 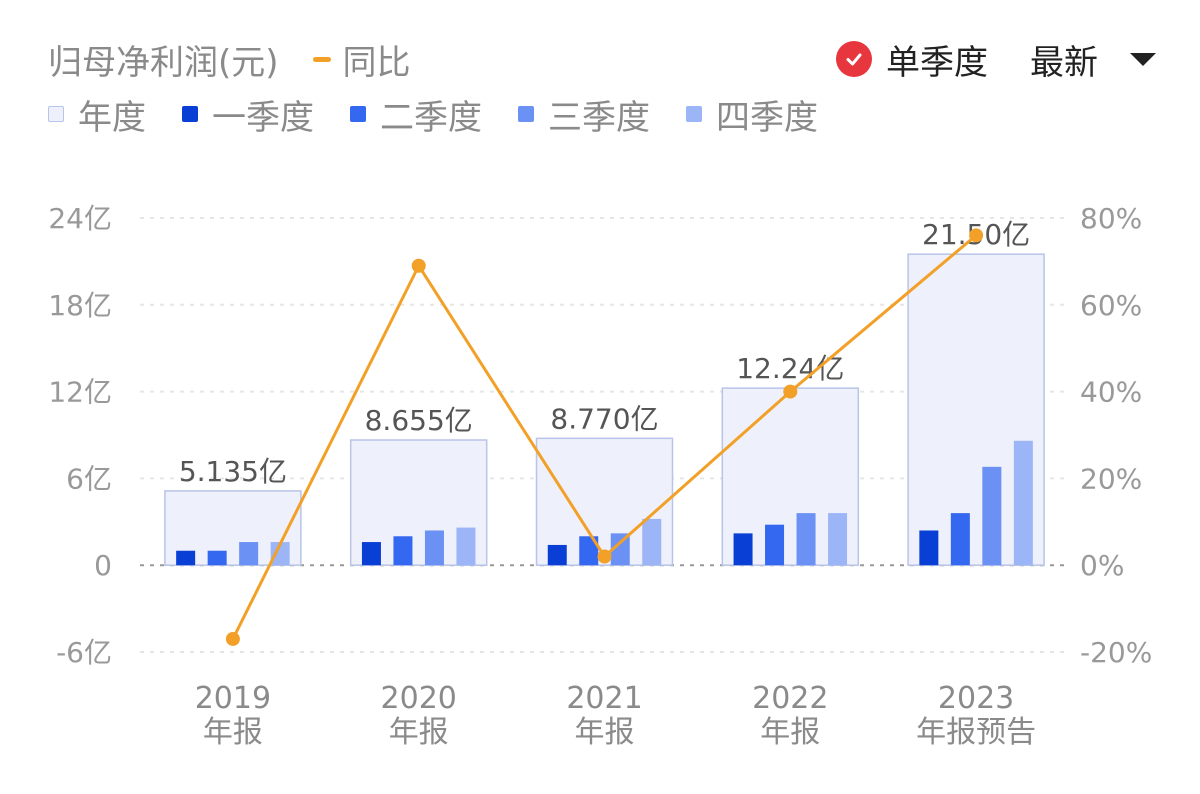 What do you see at coordinates (1111, 478) in the screenshot?
I see `y-right-tick-label: 20%` at bounding box center [1111, 478].